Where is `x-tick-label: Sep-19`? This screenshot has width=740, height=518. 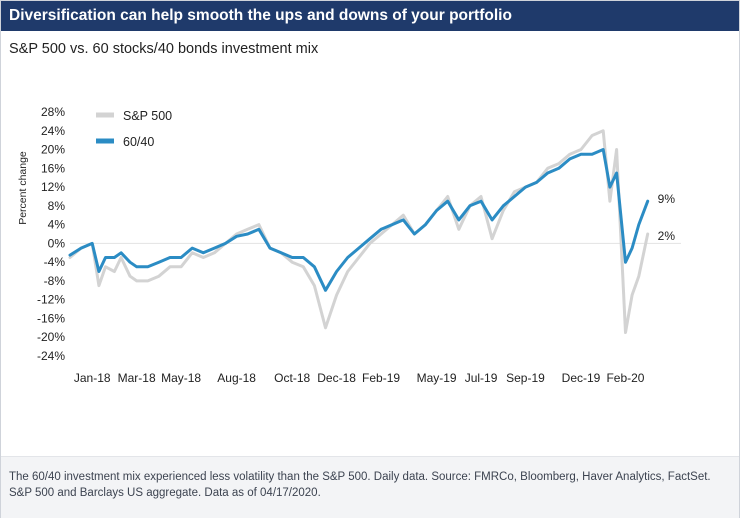
x-tick-label: Sep-19 is located at coordinates (525, 378).